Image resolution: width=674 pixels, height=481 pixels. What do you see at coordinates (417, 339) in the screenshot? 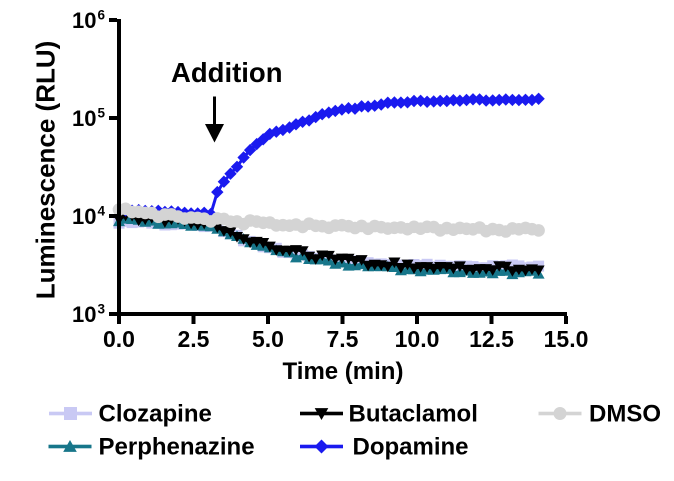
I see `svg-text: 10.0` at bounding box center [417, 339].